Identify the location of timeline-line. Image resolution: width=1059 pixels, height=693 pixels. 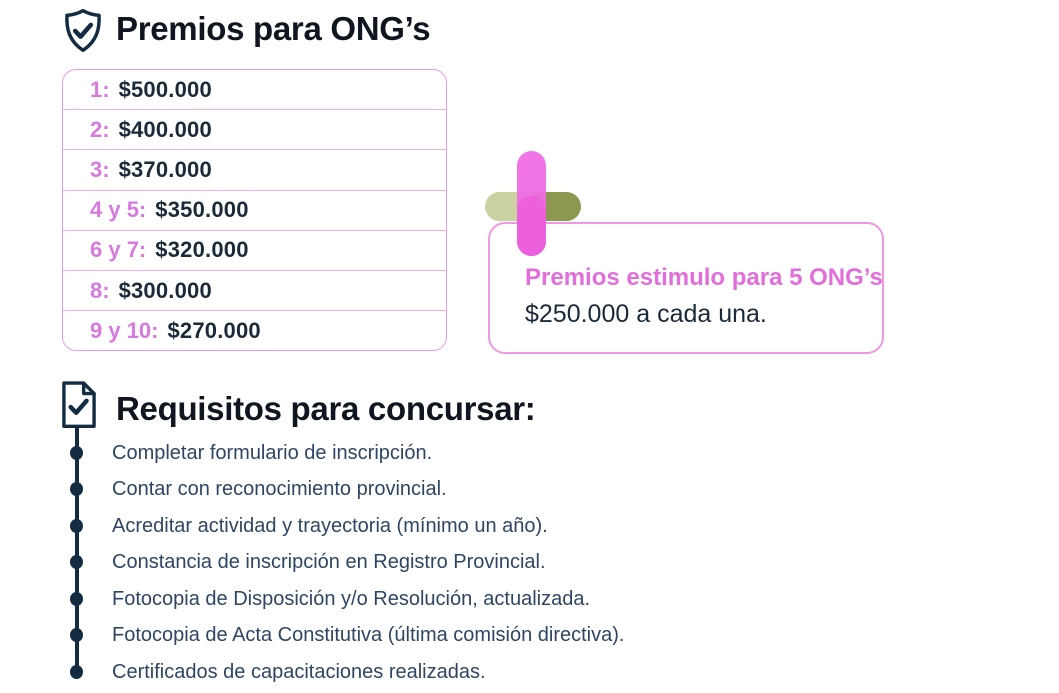
(77, 550).